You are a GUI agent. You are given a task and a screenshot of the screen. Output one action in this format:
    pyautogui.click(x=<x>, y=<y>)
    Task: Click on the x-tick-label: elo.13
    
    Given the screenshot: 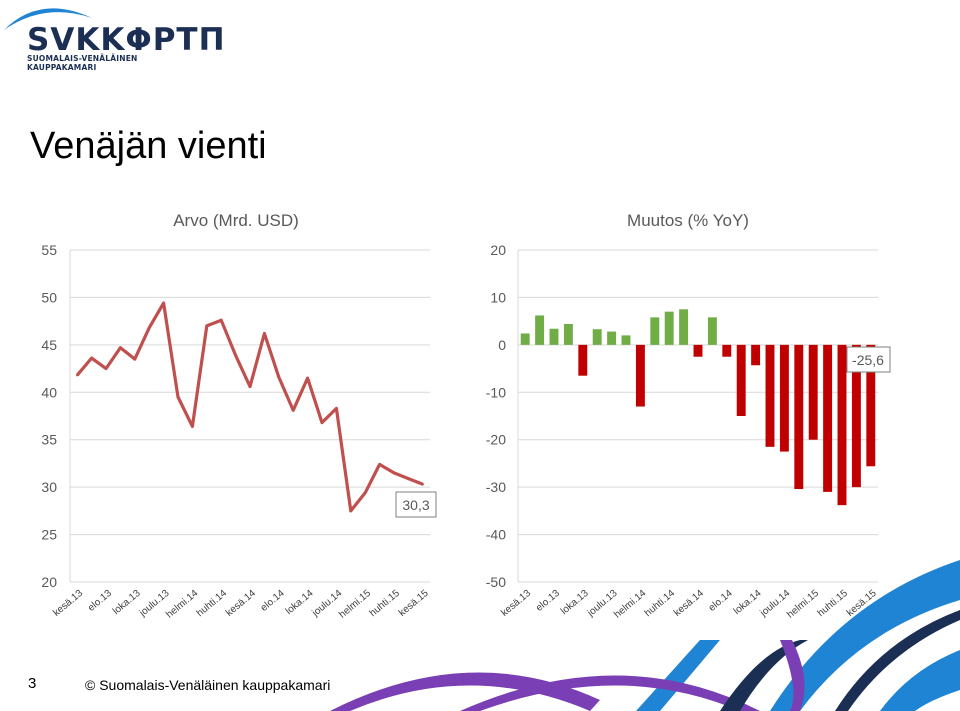 What is the action you would take?
    pyautogui.click(x=100, y=601)
    